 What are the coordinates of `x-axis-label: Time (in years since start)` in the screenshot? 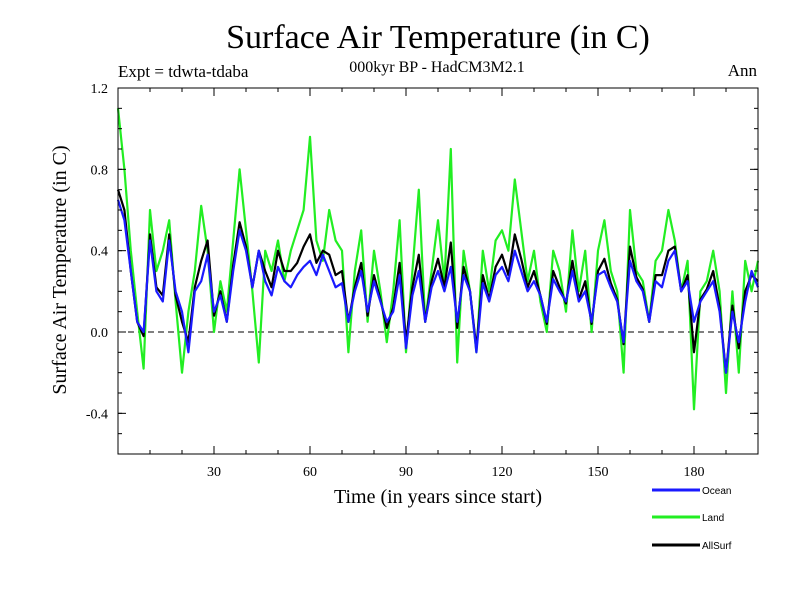 It's located at (438, 497).